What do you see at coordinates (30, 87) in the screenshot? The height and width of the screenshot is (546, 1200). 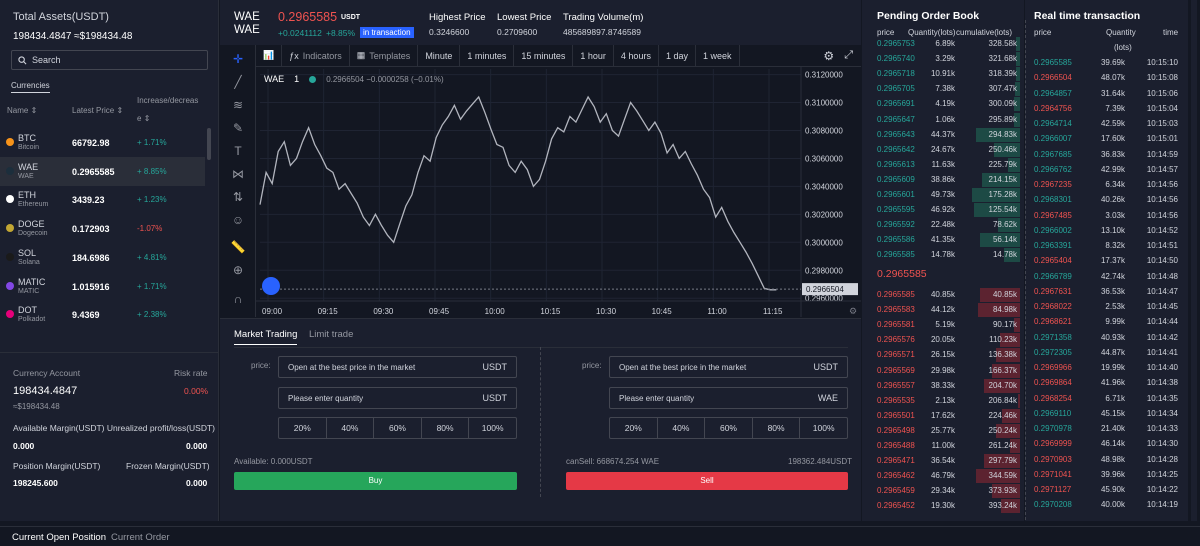 I see `tab-currencies: Currencies` at bounding box center [30, 87].